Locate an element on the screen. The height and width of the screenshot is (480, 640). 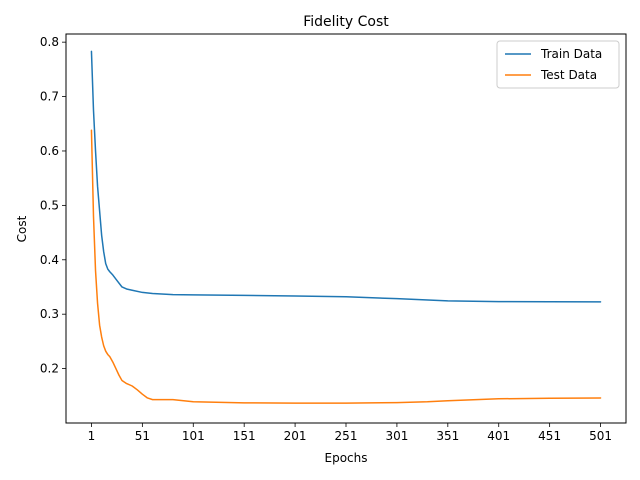
x-tick-label: 151 is located at coordinates (244, 436).